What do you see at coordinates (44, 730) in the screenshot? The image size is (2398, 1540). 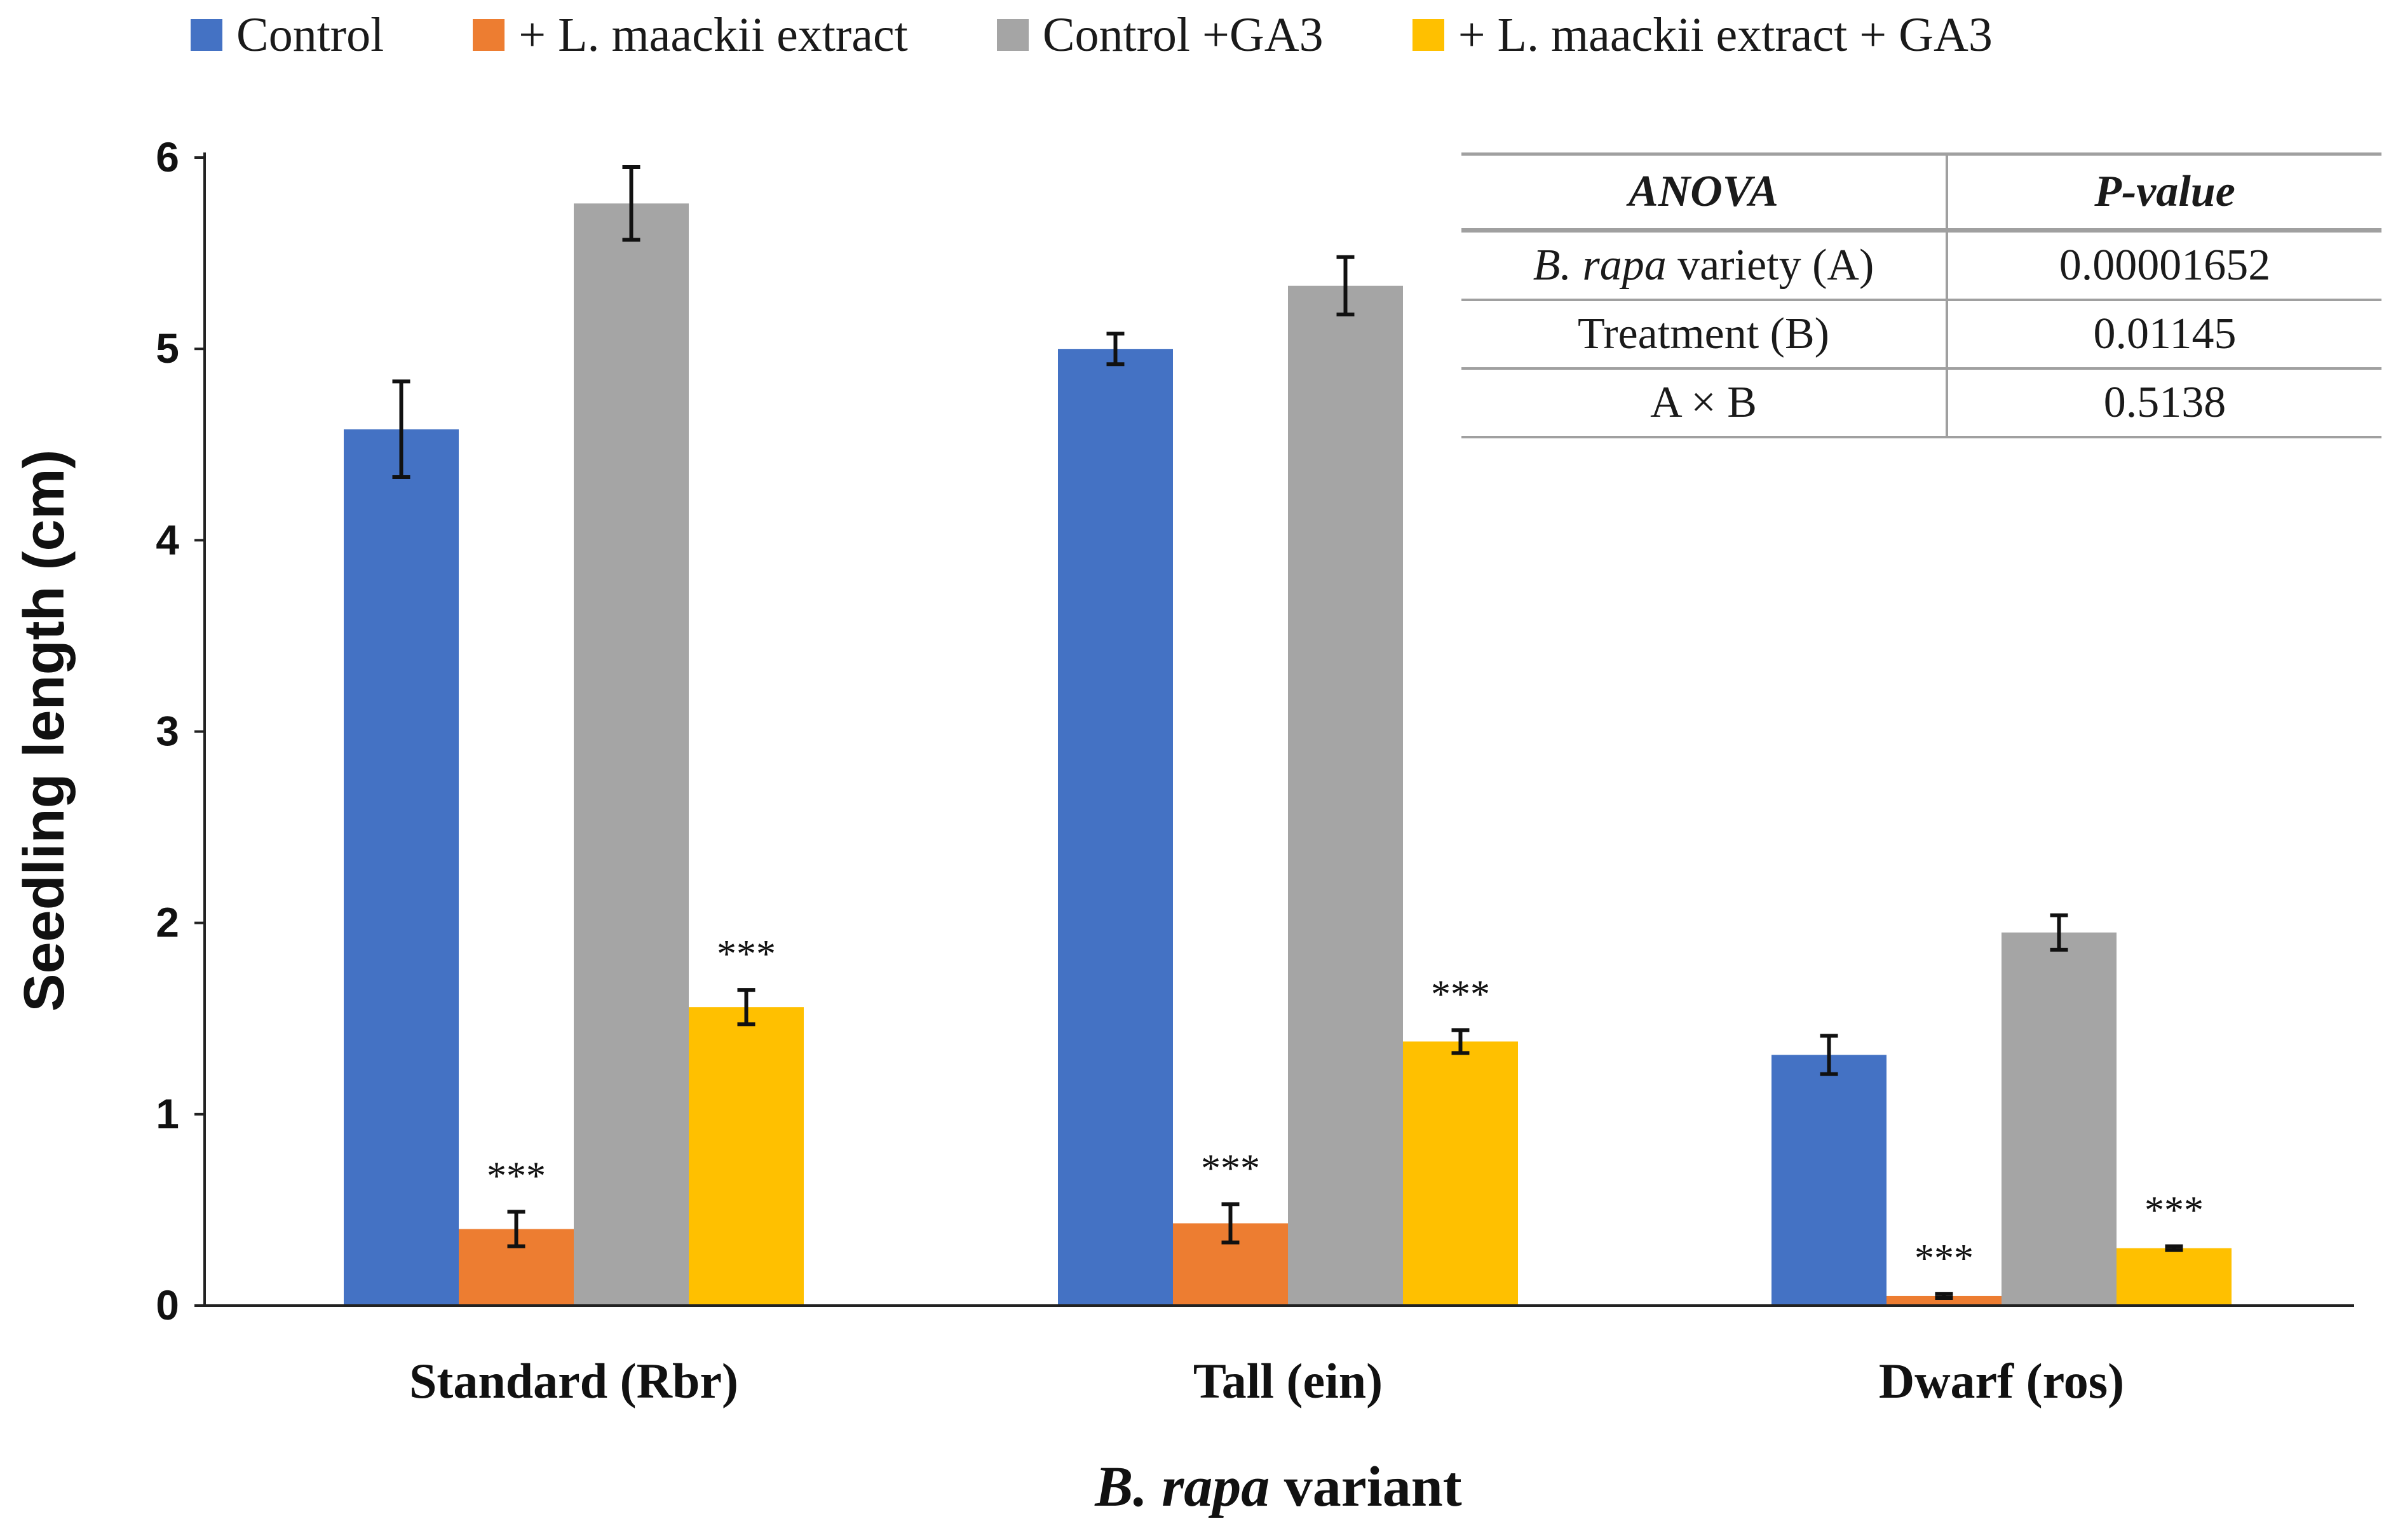 I see `y-axis-title: Seedling length (cm)` at bounding box center [44, 730].